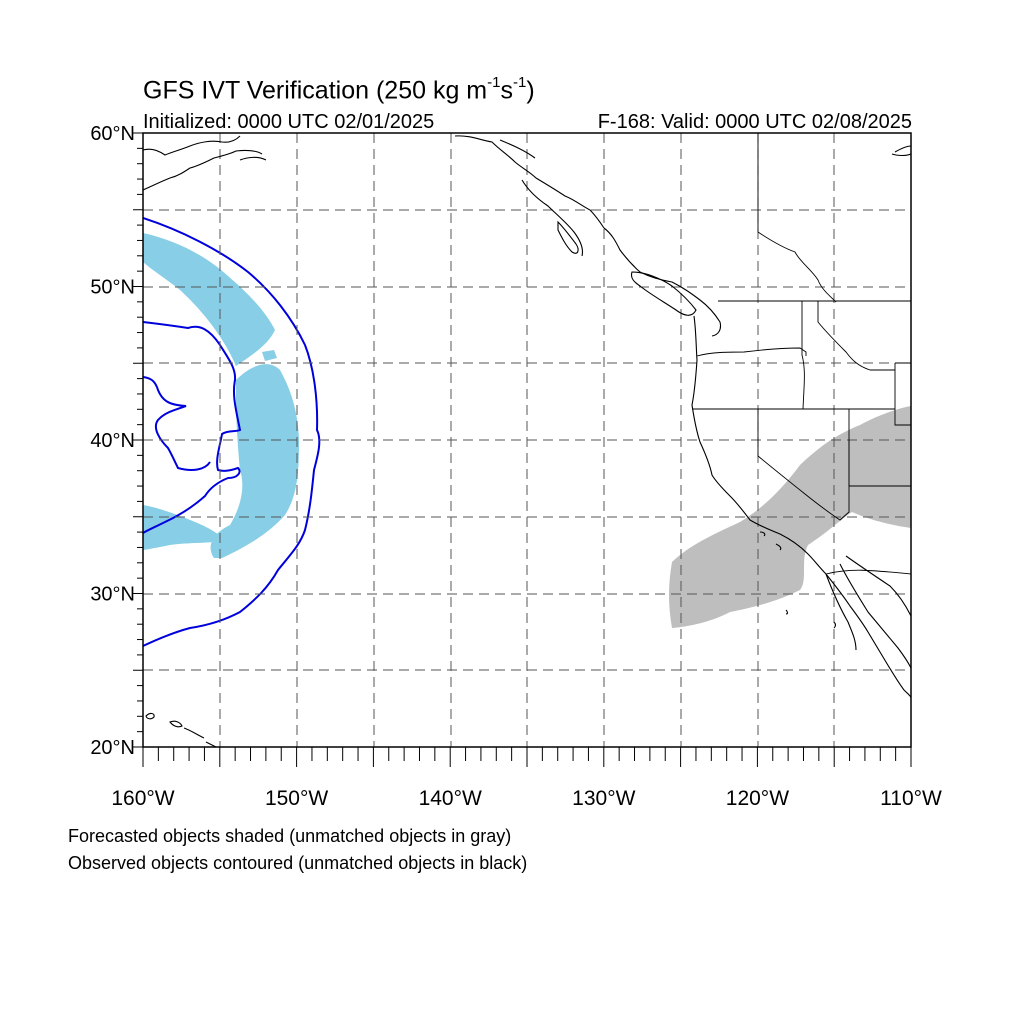  I want to click on utah-arizona-border, so click(879, 463).